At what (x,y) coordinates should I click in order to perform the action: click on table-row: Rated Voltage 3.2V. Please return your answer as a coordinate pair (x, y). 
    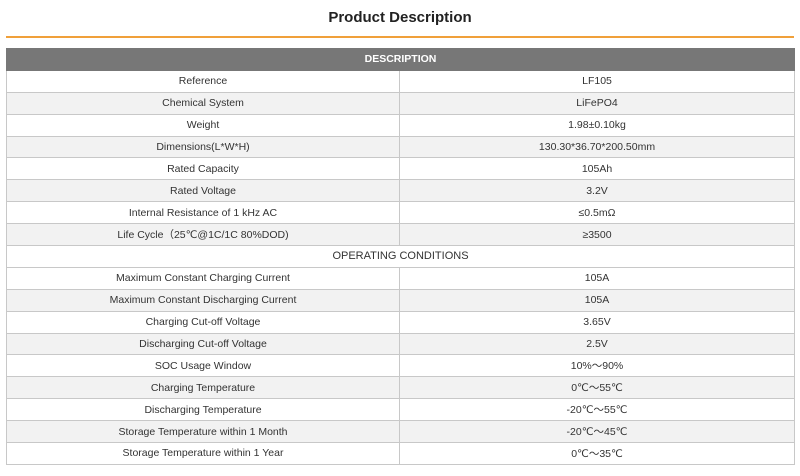
    Looking at the image, I should click on (401, 191).